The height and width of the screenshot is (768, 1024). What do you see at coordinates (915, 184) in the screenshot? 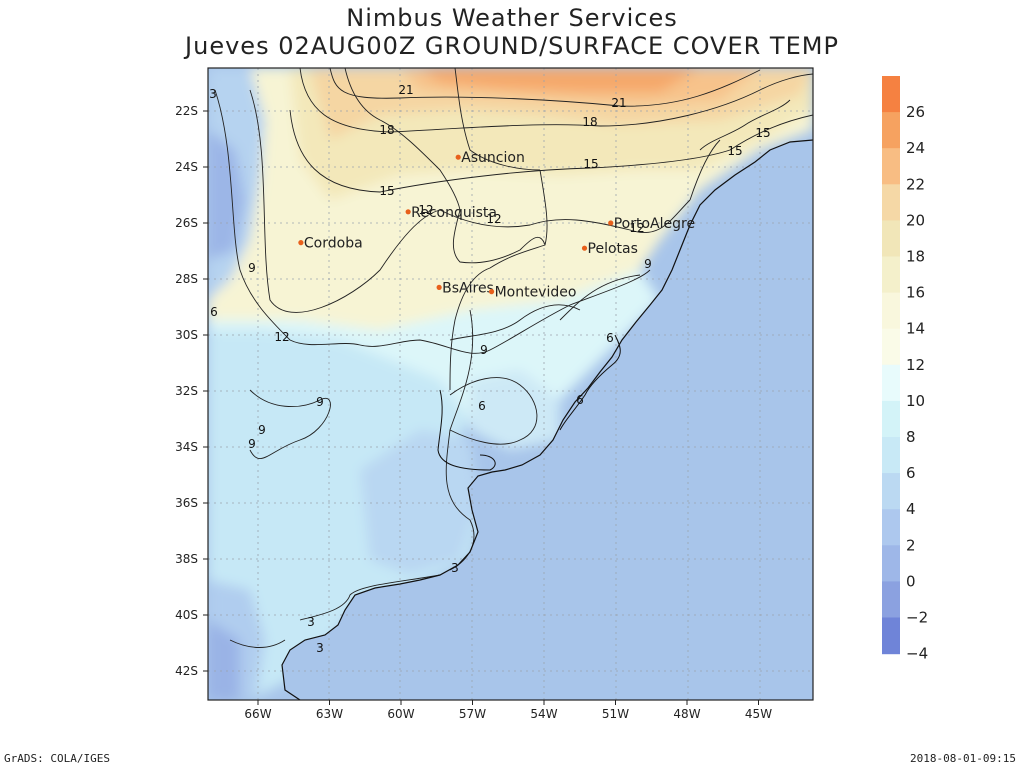
I see `colorbar-label: 22` at bounding box center [915, 184].